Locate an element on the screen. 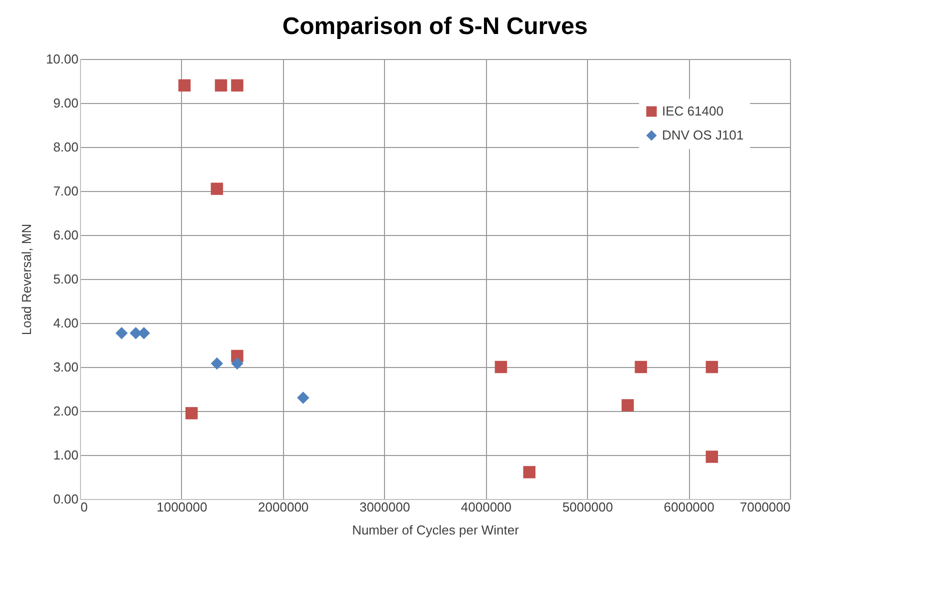  x-tick-label: 6000000 is located at coordinates (689, 507).